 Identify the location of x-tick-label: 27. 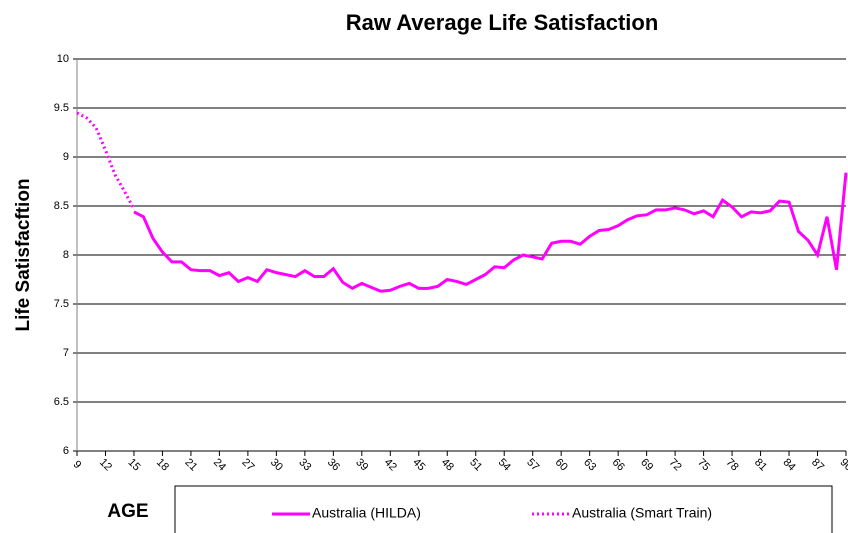
(247, 464).